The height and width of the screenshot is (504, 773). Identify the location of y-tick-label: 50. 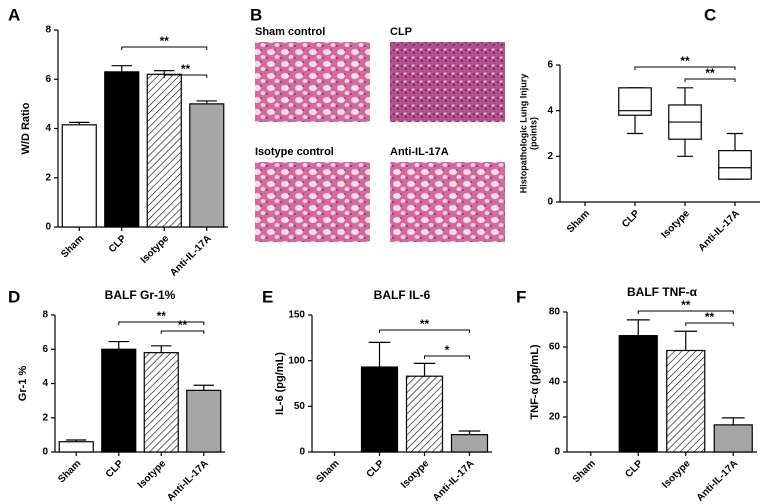
(300, 406).